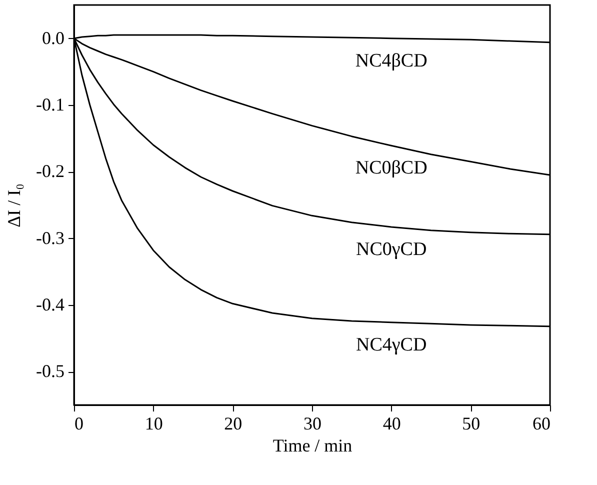  What do you see at coordinates (79, 424) in the screenshot?
I see `x-tick-label: 0` at bounding box center [79, 424].